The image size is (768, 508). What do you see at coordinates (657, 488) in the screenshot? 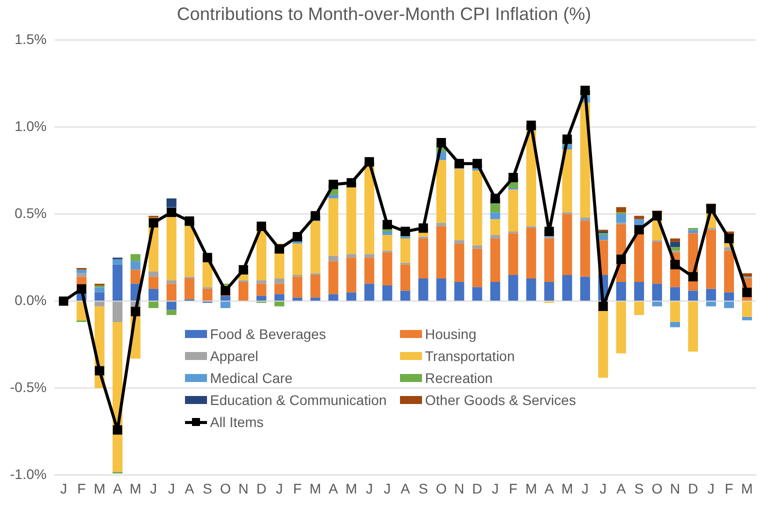
I see `x-tick-label: O` at bounding box center [657, 488].